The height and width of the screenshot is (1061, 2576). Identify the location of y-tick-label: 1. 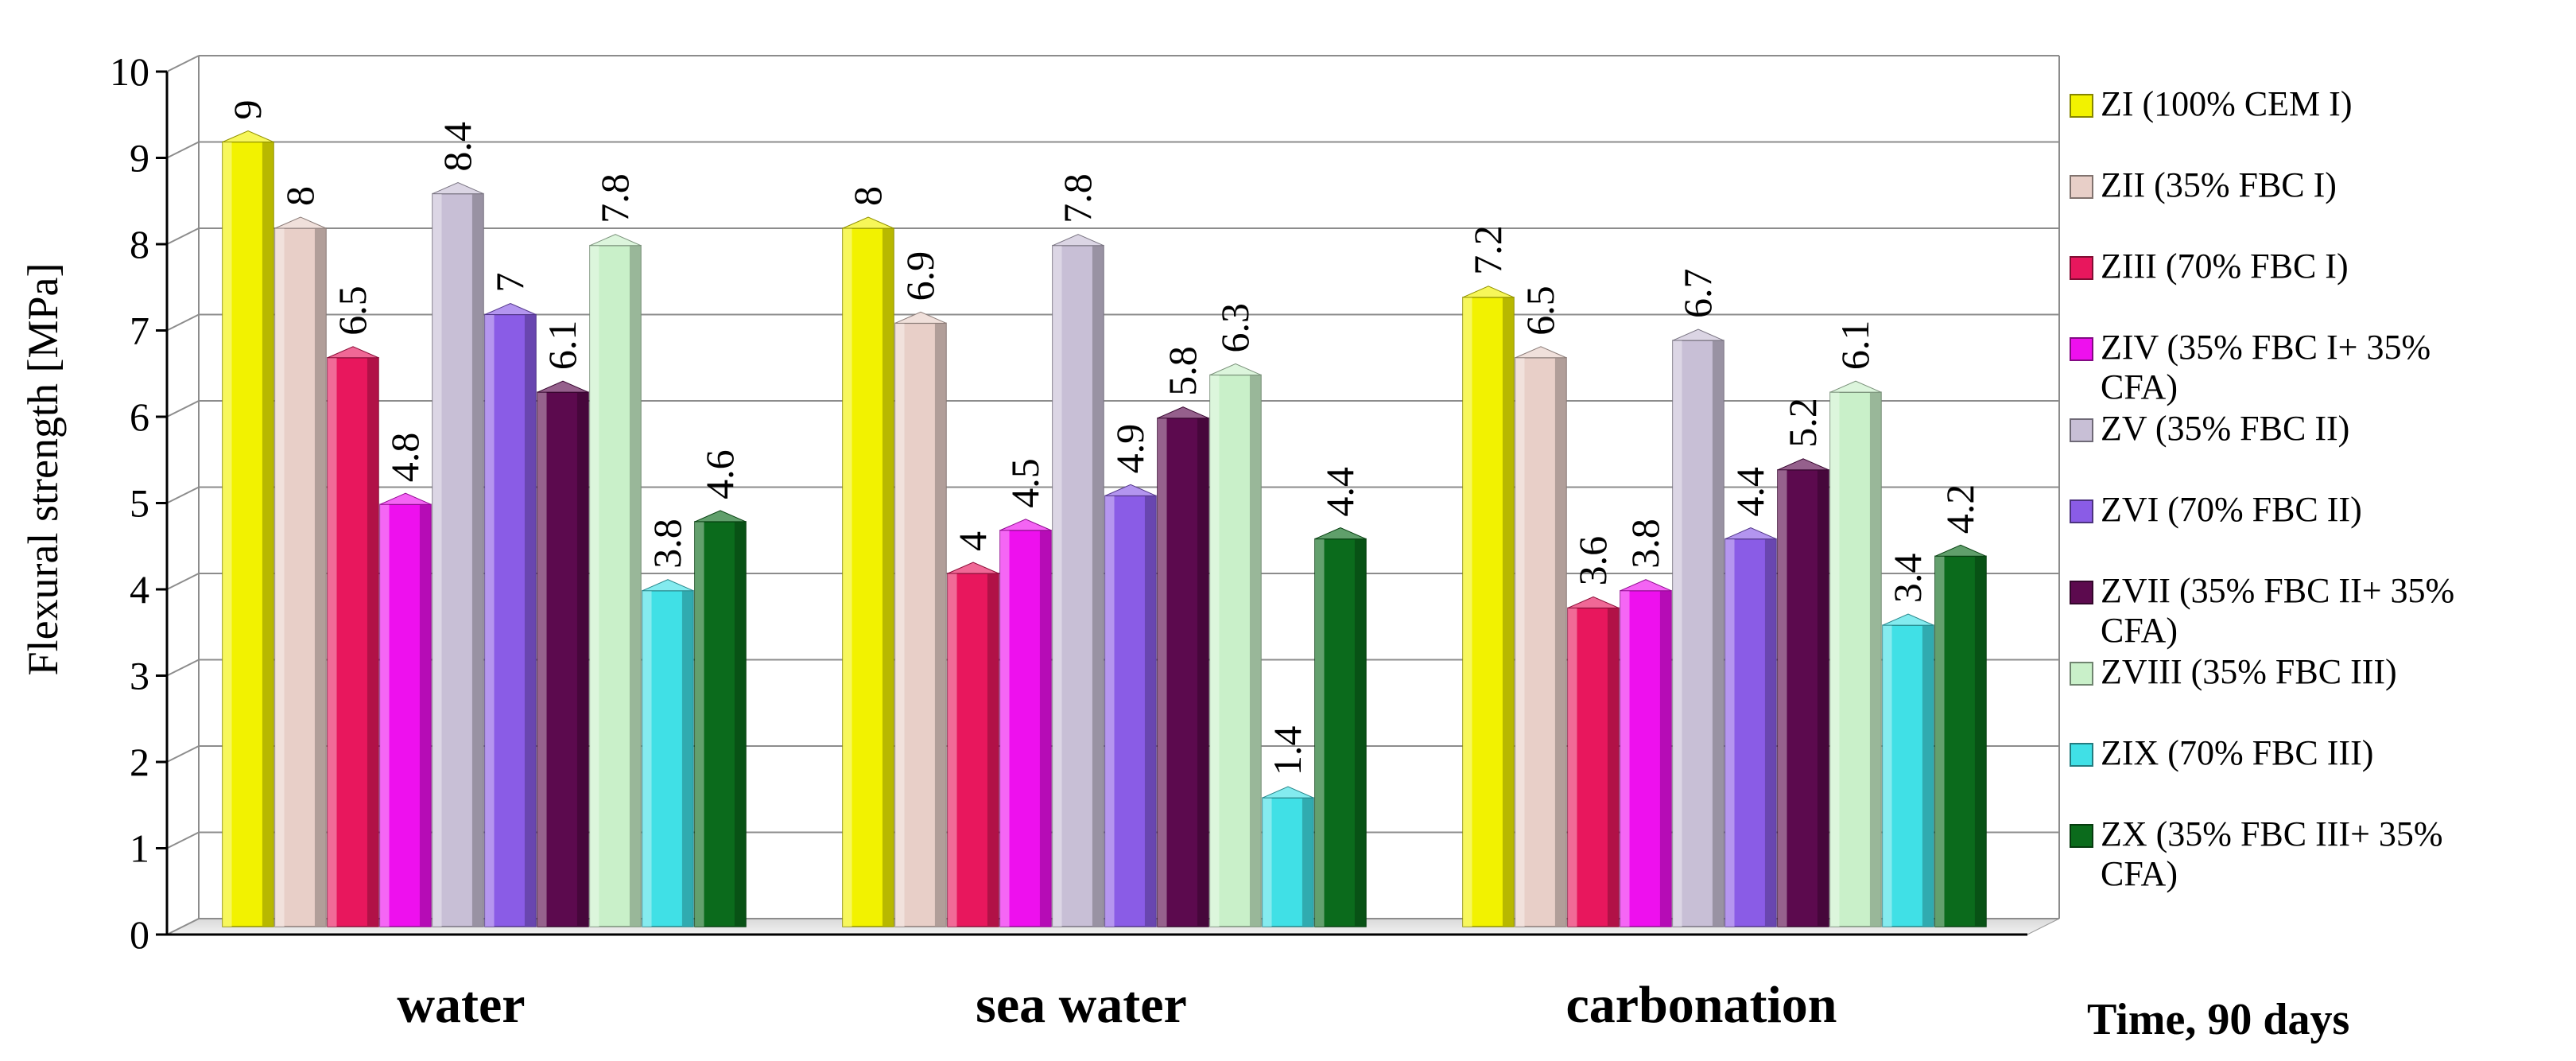
(140, 849).